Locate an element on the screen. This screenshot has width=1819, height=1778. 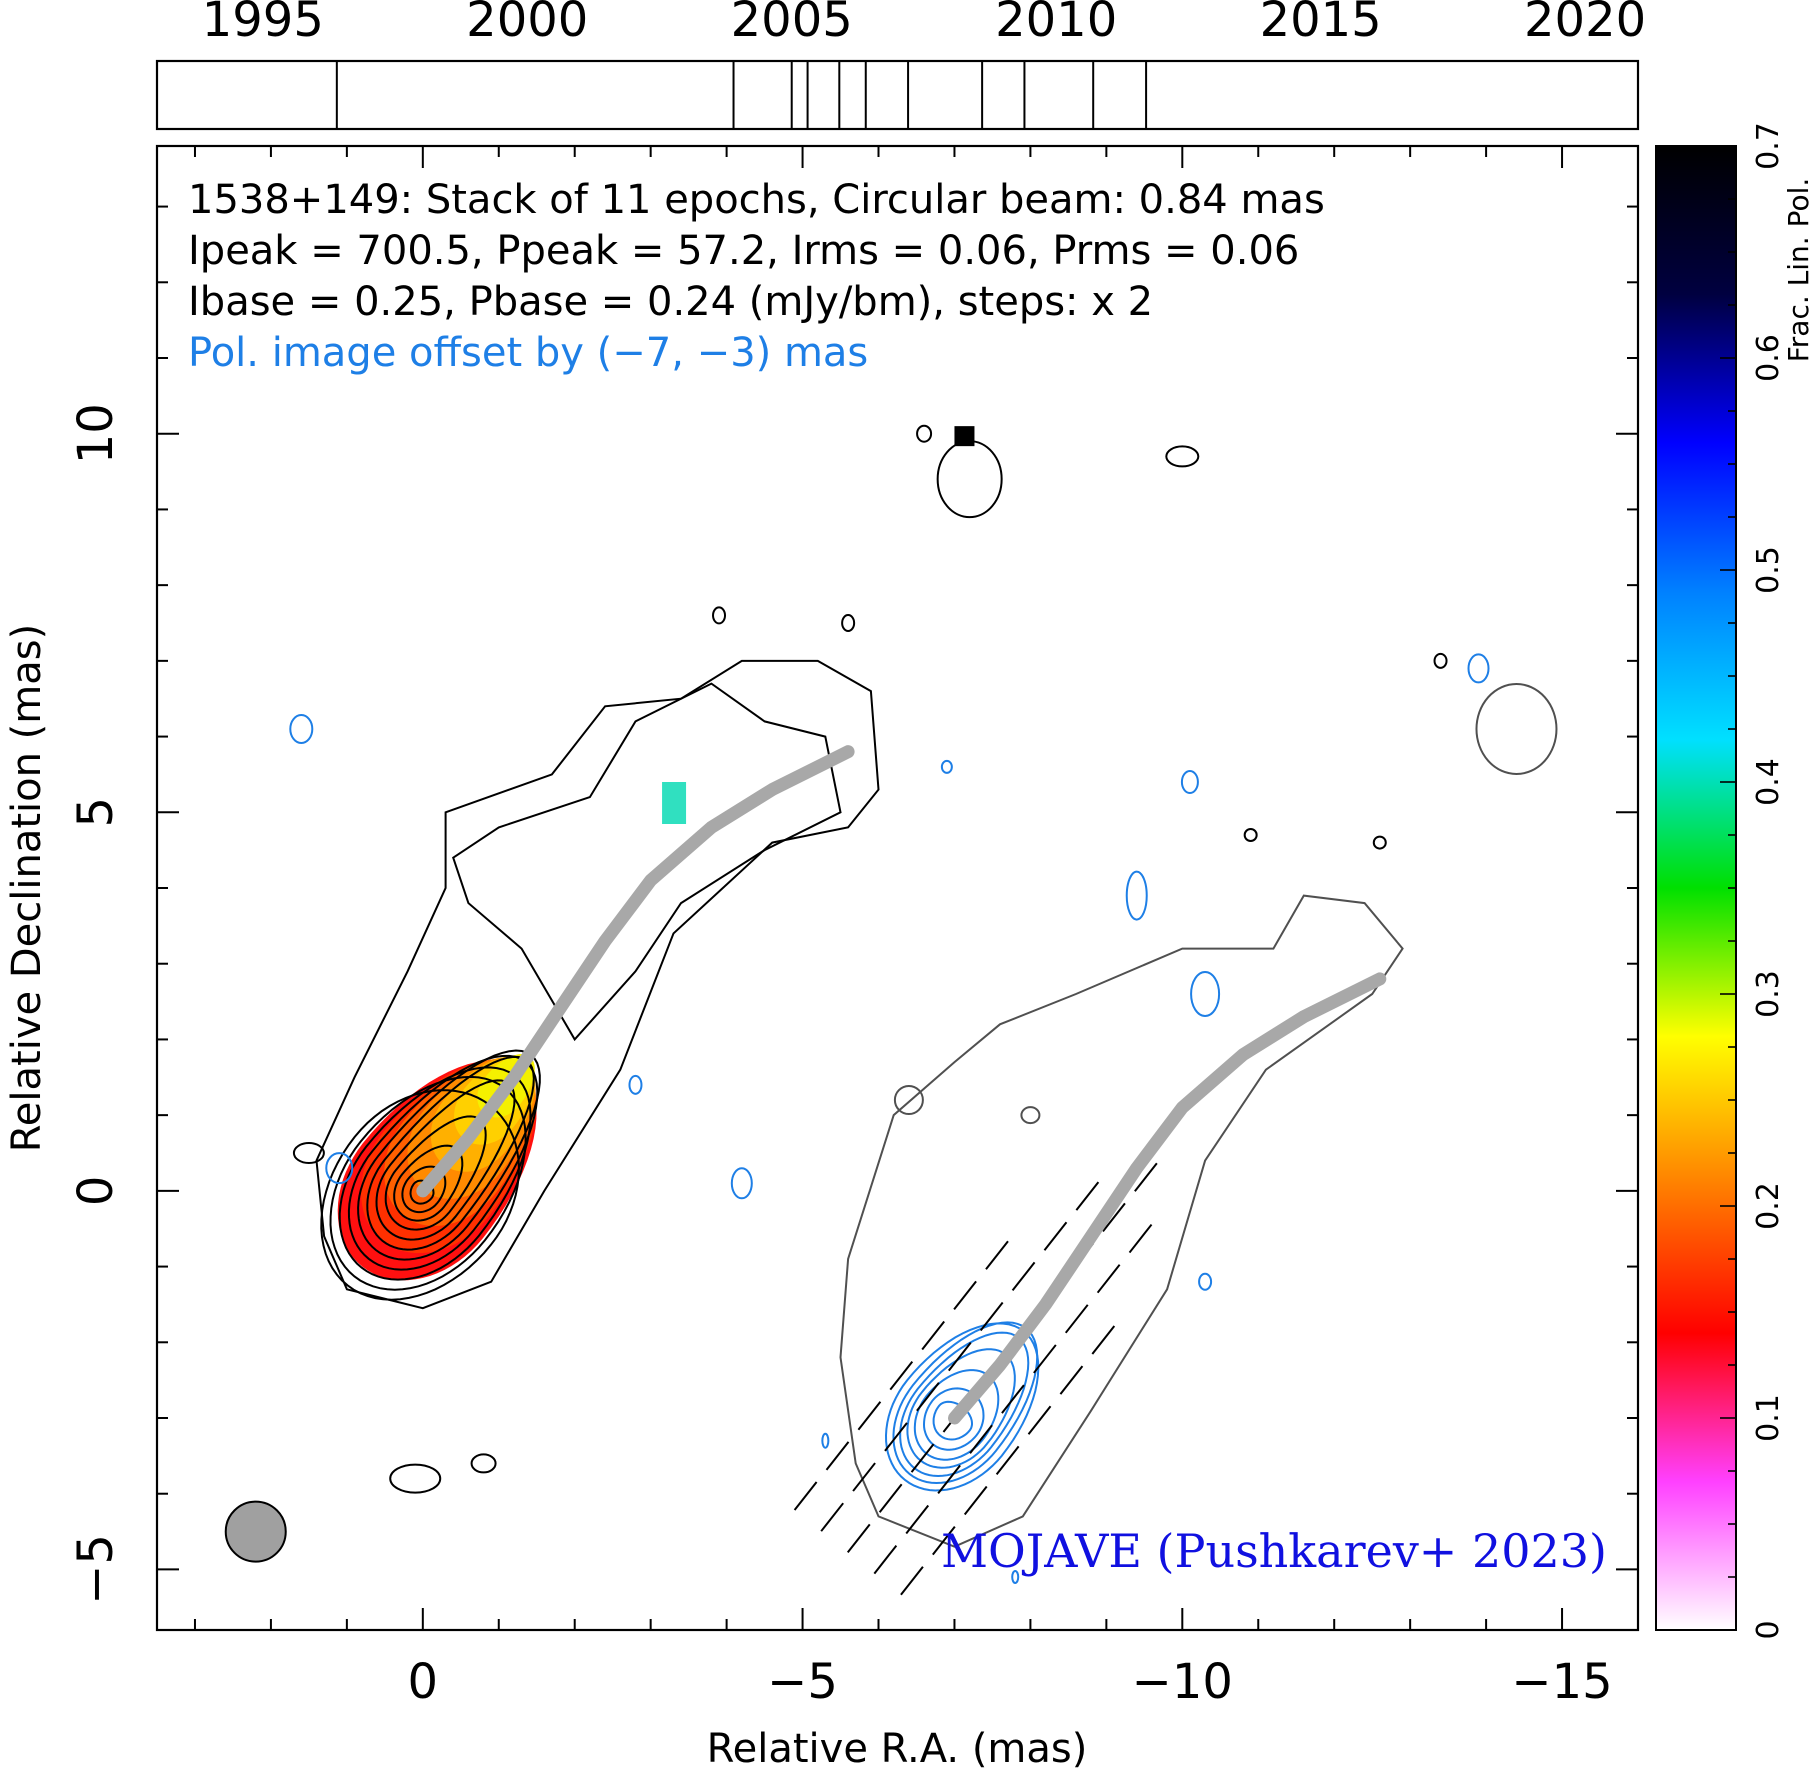
offset-intensity-contour is located at coordinates (1121, 1221).